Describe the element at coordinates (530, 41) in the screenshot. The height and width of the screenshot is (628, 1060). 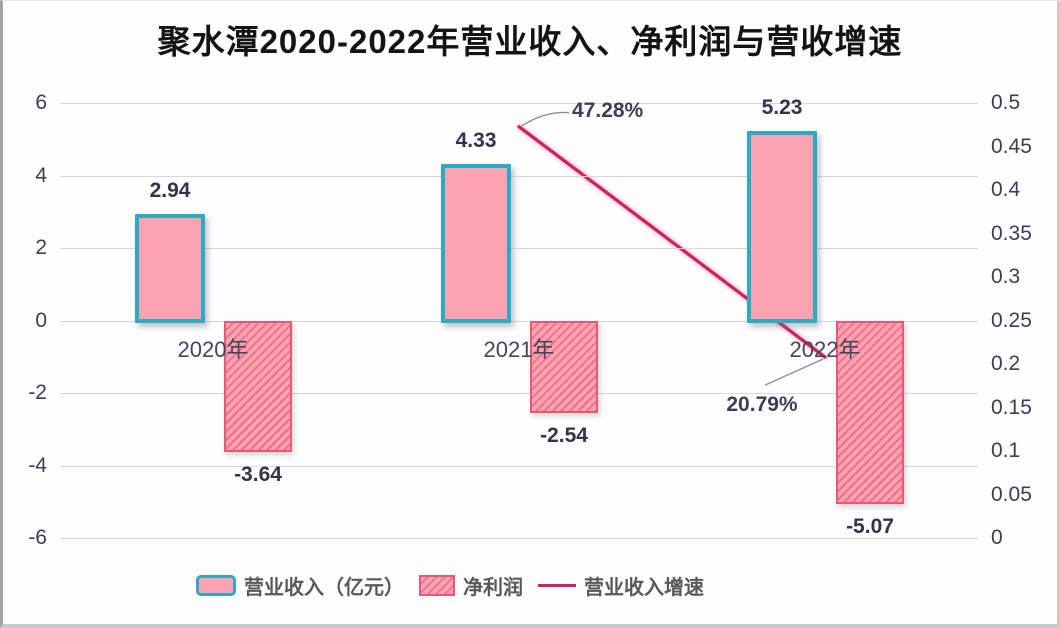
I see `chart-title: 聚水潭2020-2022年营业收入、净利润与营收增速` at that location.